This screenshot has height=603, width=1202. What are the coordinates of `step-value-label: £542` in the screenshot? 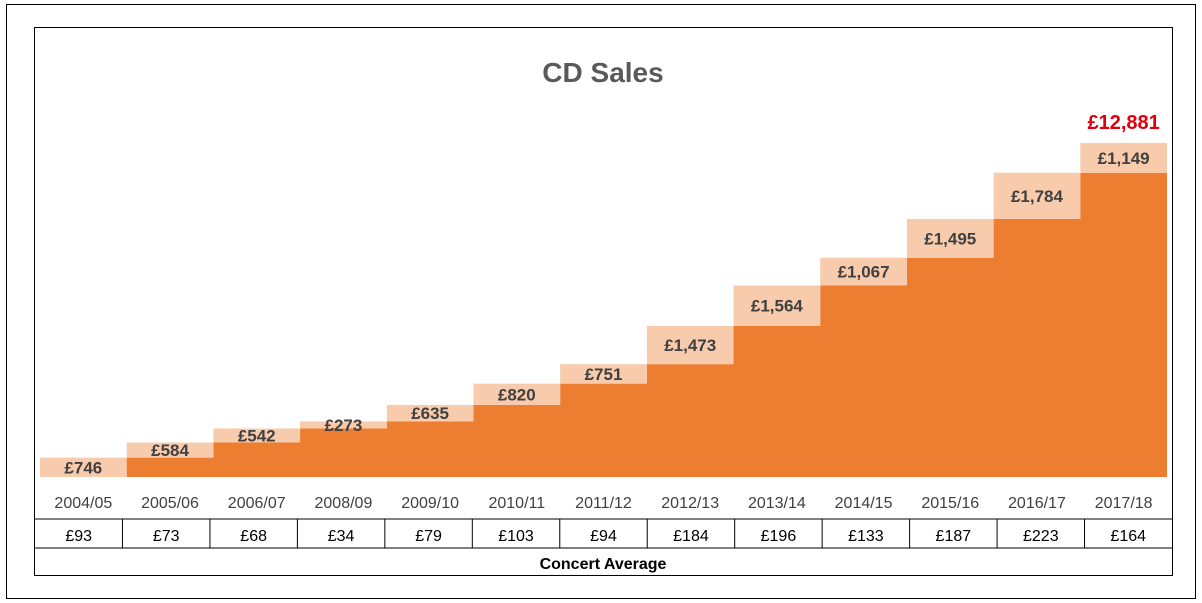 It's located at (257, 435).